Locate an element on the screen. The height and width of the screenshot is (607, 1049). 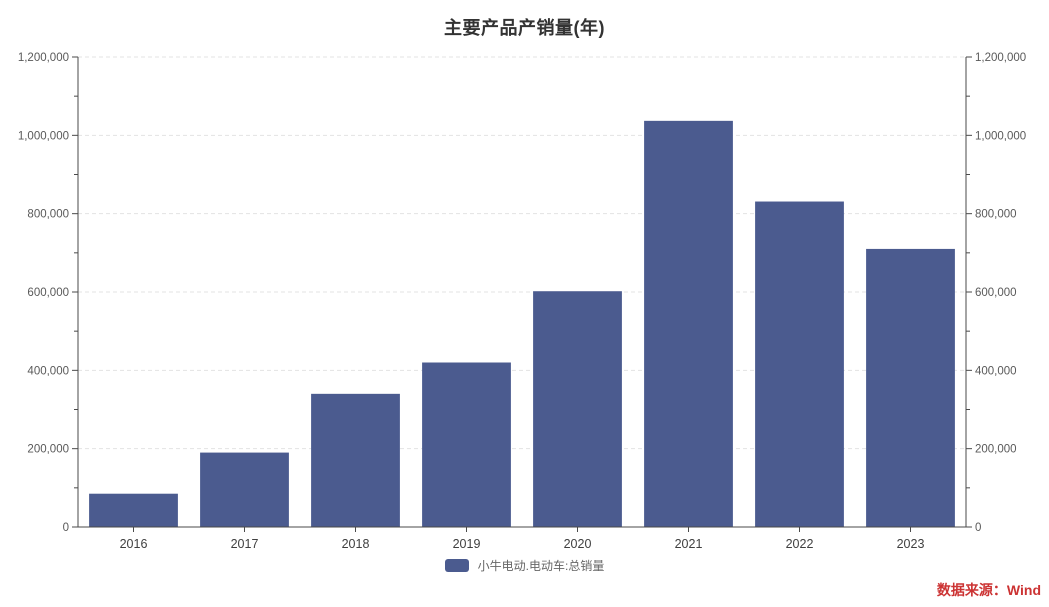
y-axis-label-right: 600,000 is located at coordinates (996, 293).